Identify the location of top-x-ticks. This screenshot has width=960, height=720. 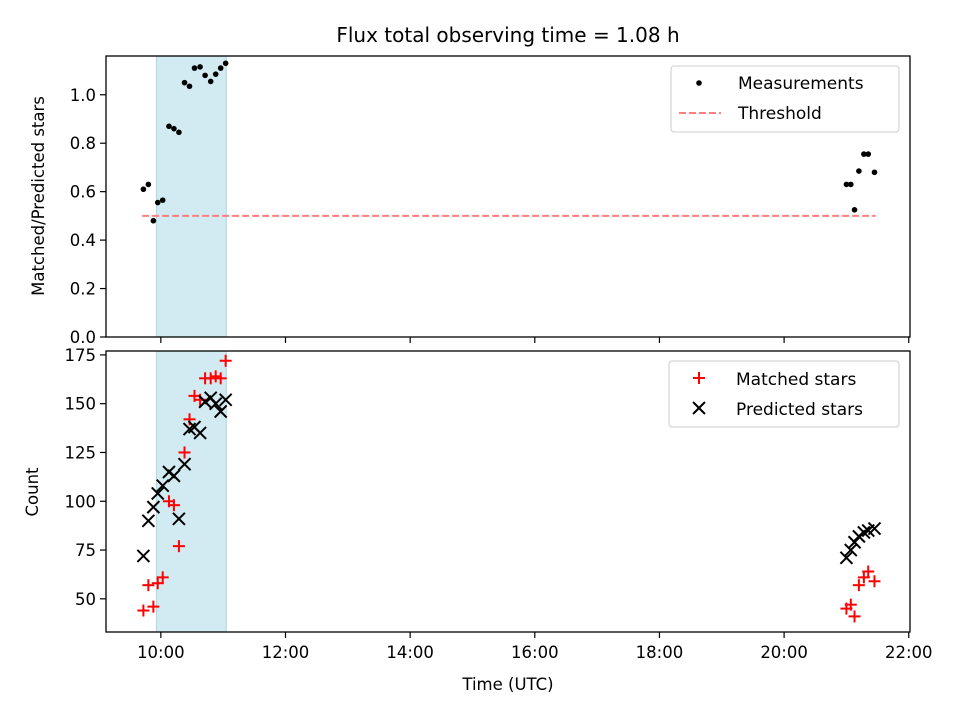
(535, 340).